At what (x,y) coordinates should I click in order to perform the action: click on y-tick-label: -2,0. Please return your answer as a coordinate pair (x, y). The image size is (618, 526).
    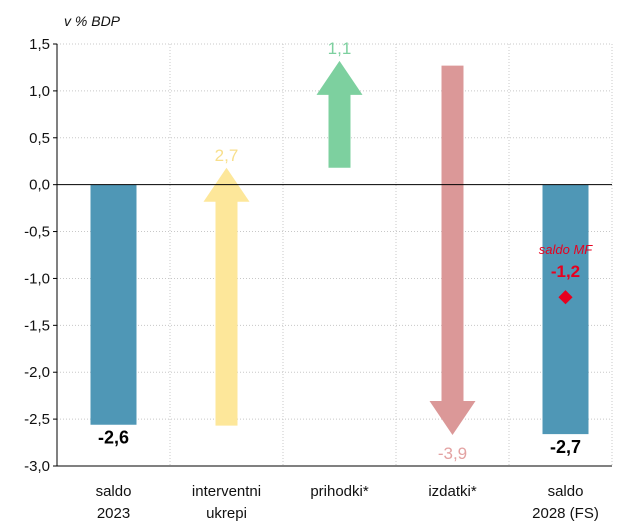
    Looking at the image, I should click on (37, 372).